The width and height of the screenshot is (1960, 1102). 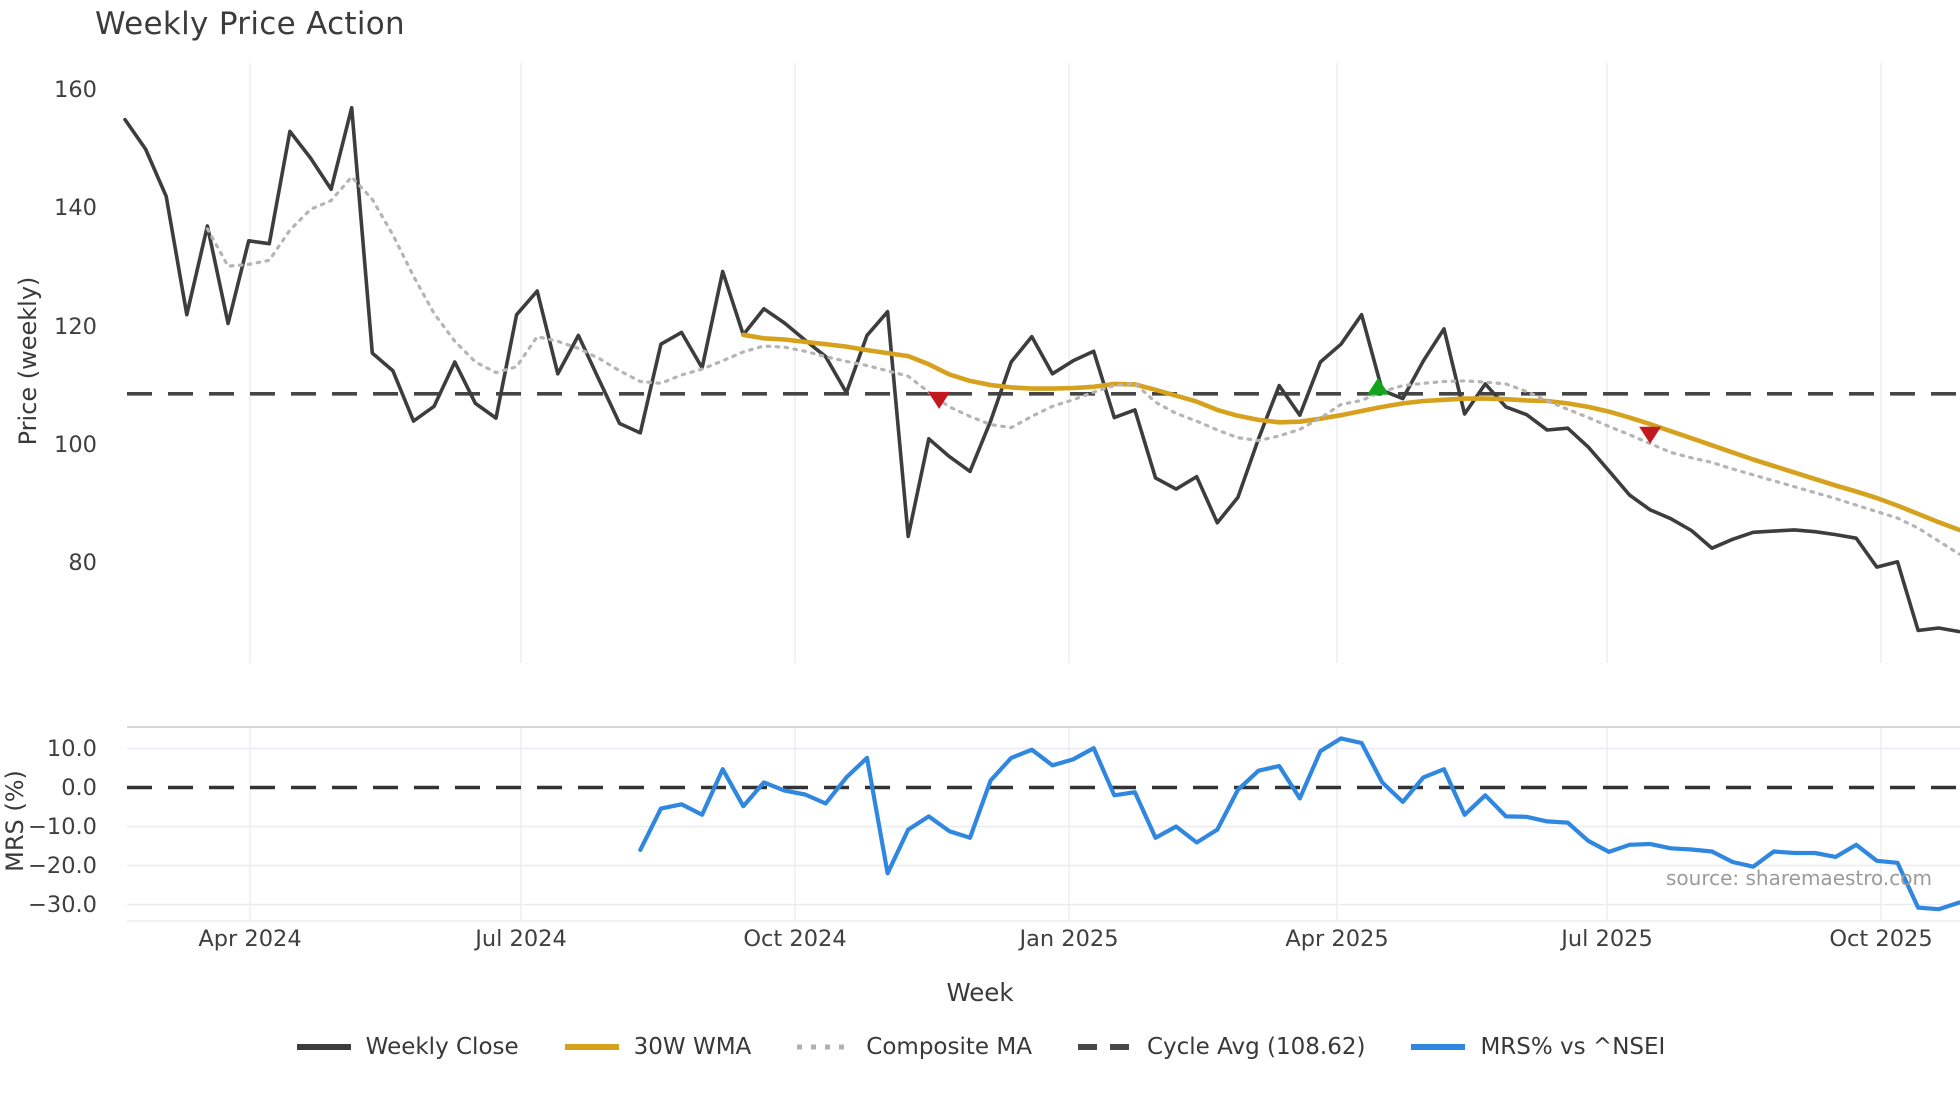 I want to click on x-tick: Oct 2025, so click(x=1881, y=939).